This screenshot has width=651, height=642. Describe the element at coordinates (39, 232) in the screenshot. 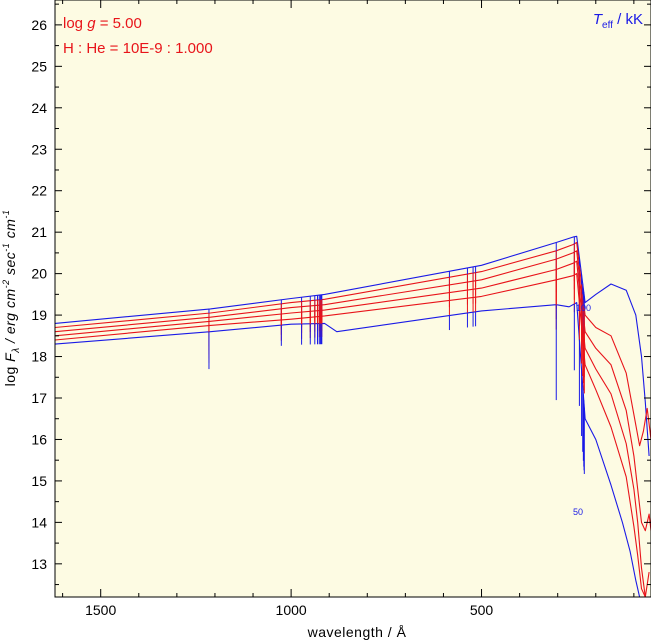

I see `y-tick-label: 21` at that location.